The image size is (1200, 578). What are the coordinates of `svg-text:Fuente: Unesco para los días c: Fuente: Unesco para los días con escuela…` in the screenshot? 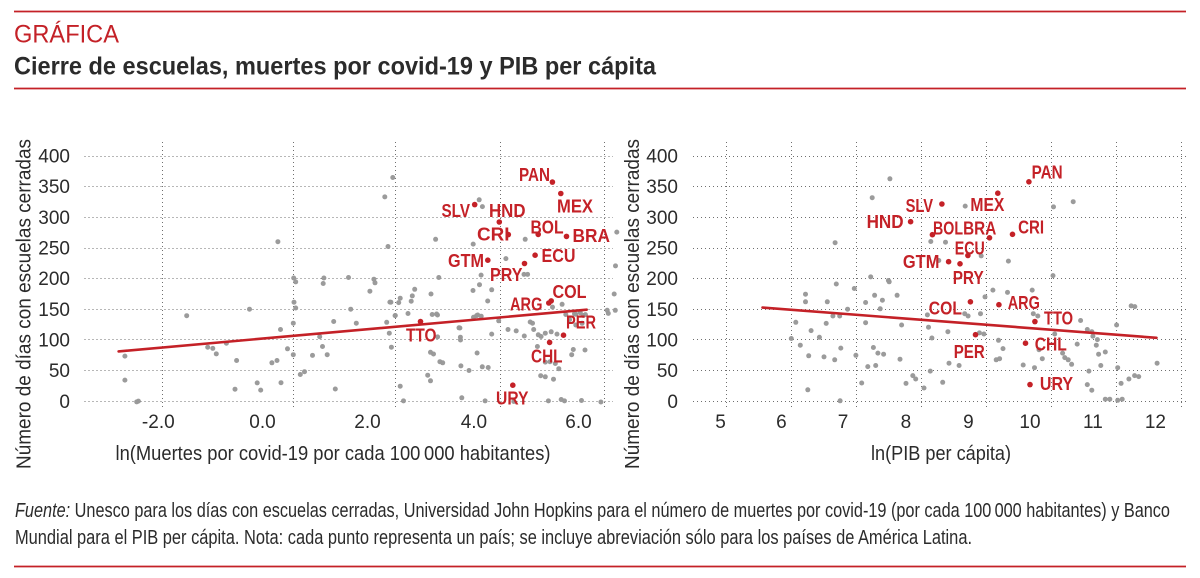 It's located at (592, 511).